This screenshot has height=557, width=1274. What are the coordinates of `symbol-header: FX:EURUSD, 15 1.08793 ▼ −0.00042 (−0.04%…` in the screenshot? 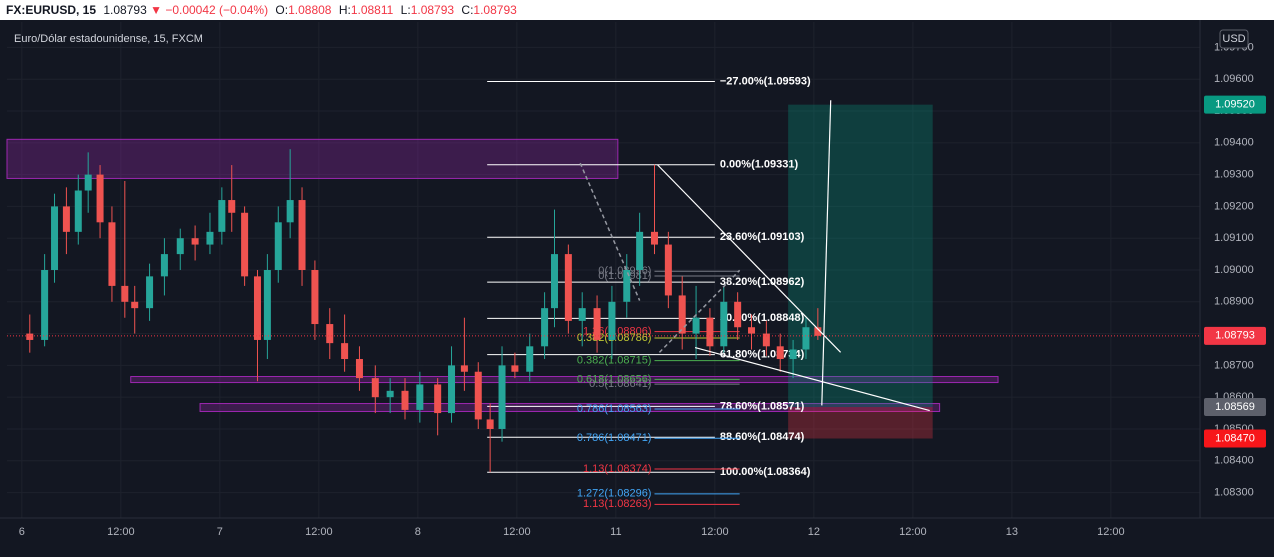 It's located at (637, 10).